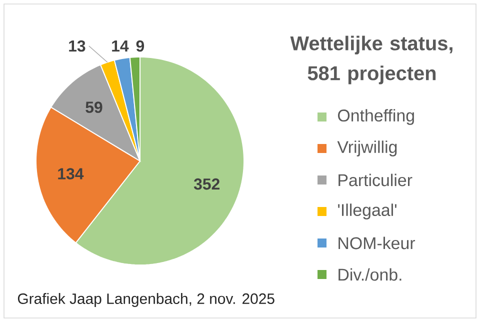  What do you see at coordinates (371, 60) in the screenshot?
I see `text: Wettelijke status, 581 projecten` at bounding box center [371, 60].